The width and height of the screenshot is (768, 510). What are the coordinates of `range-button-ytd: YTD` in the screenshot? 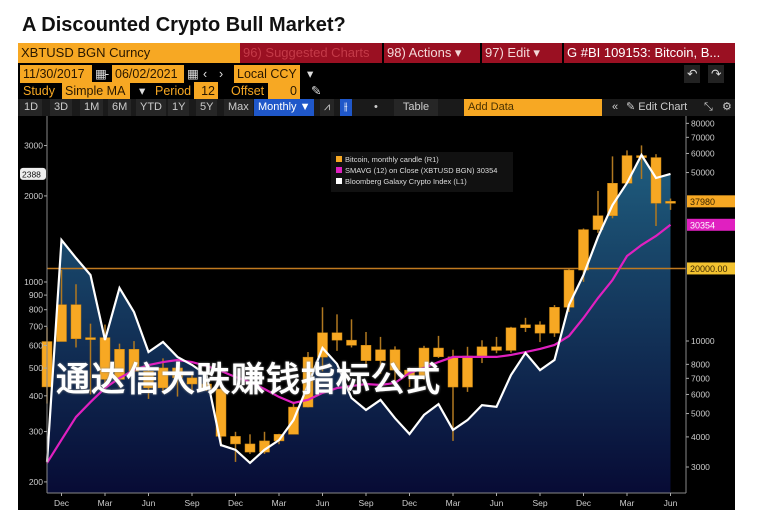 It's located at (151, 107).